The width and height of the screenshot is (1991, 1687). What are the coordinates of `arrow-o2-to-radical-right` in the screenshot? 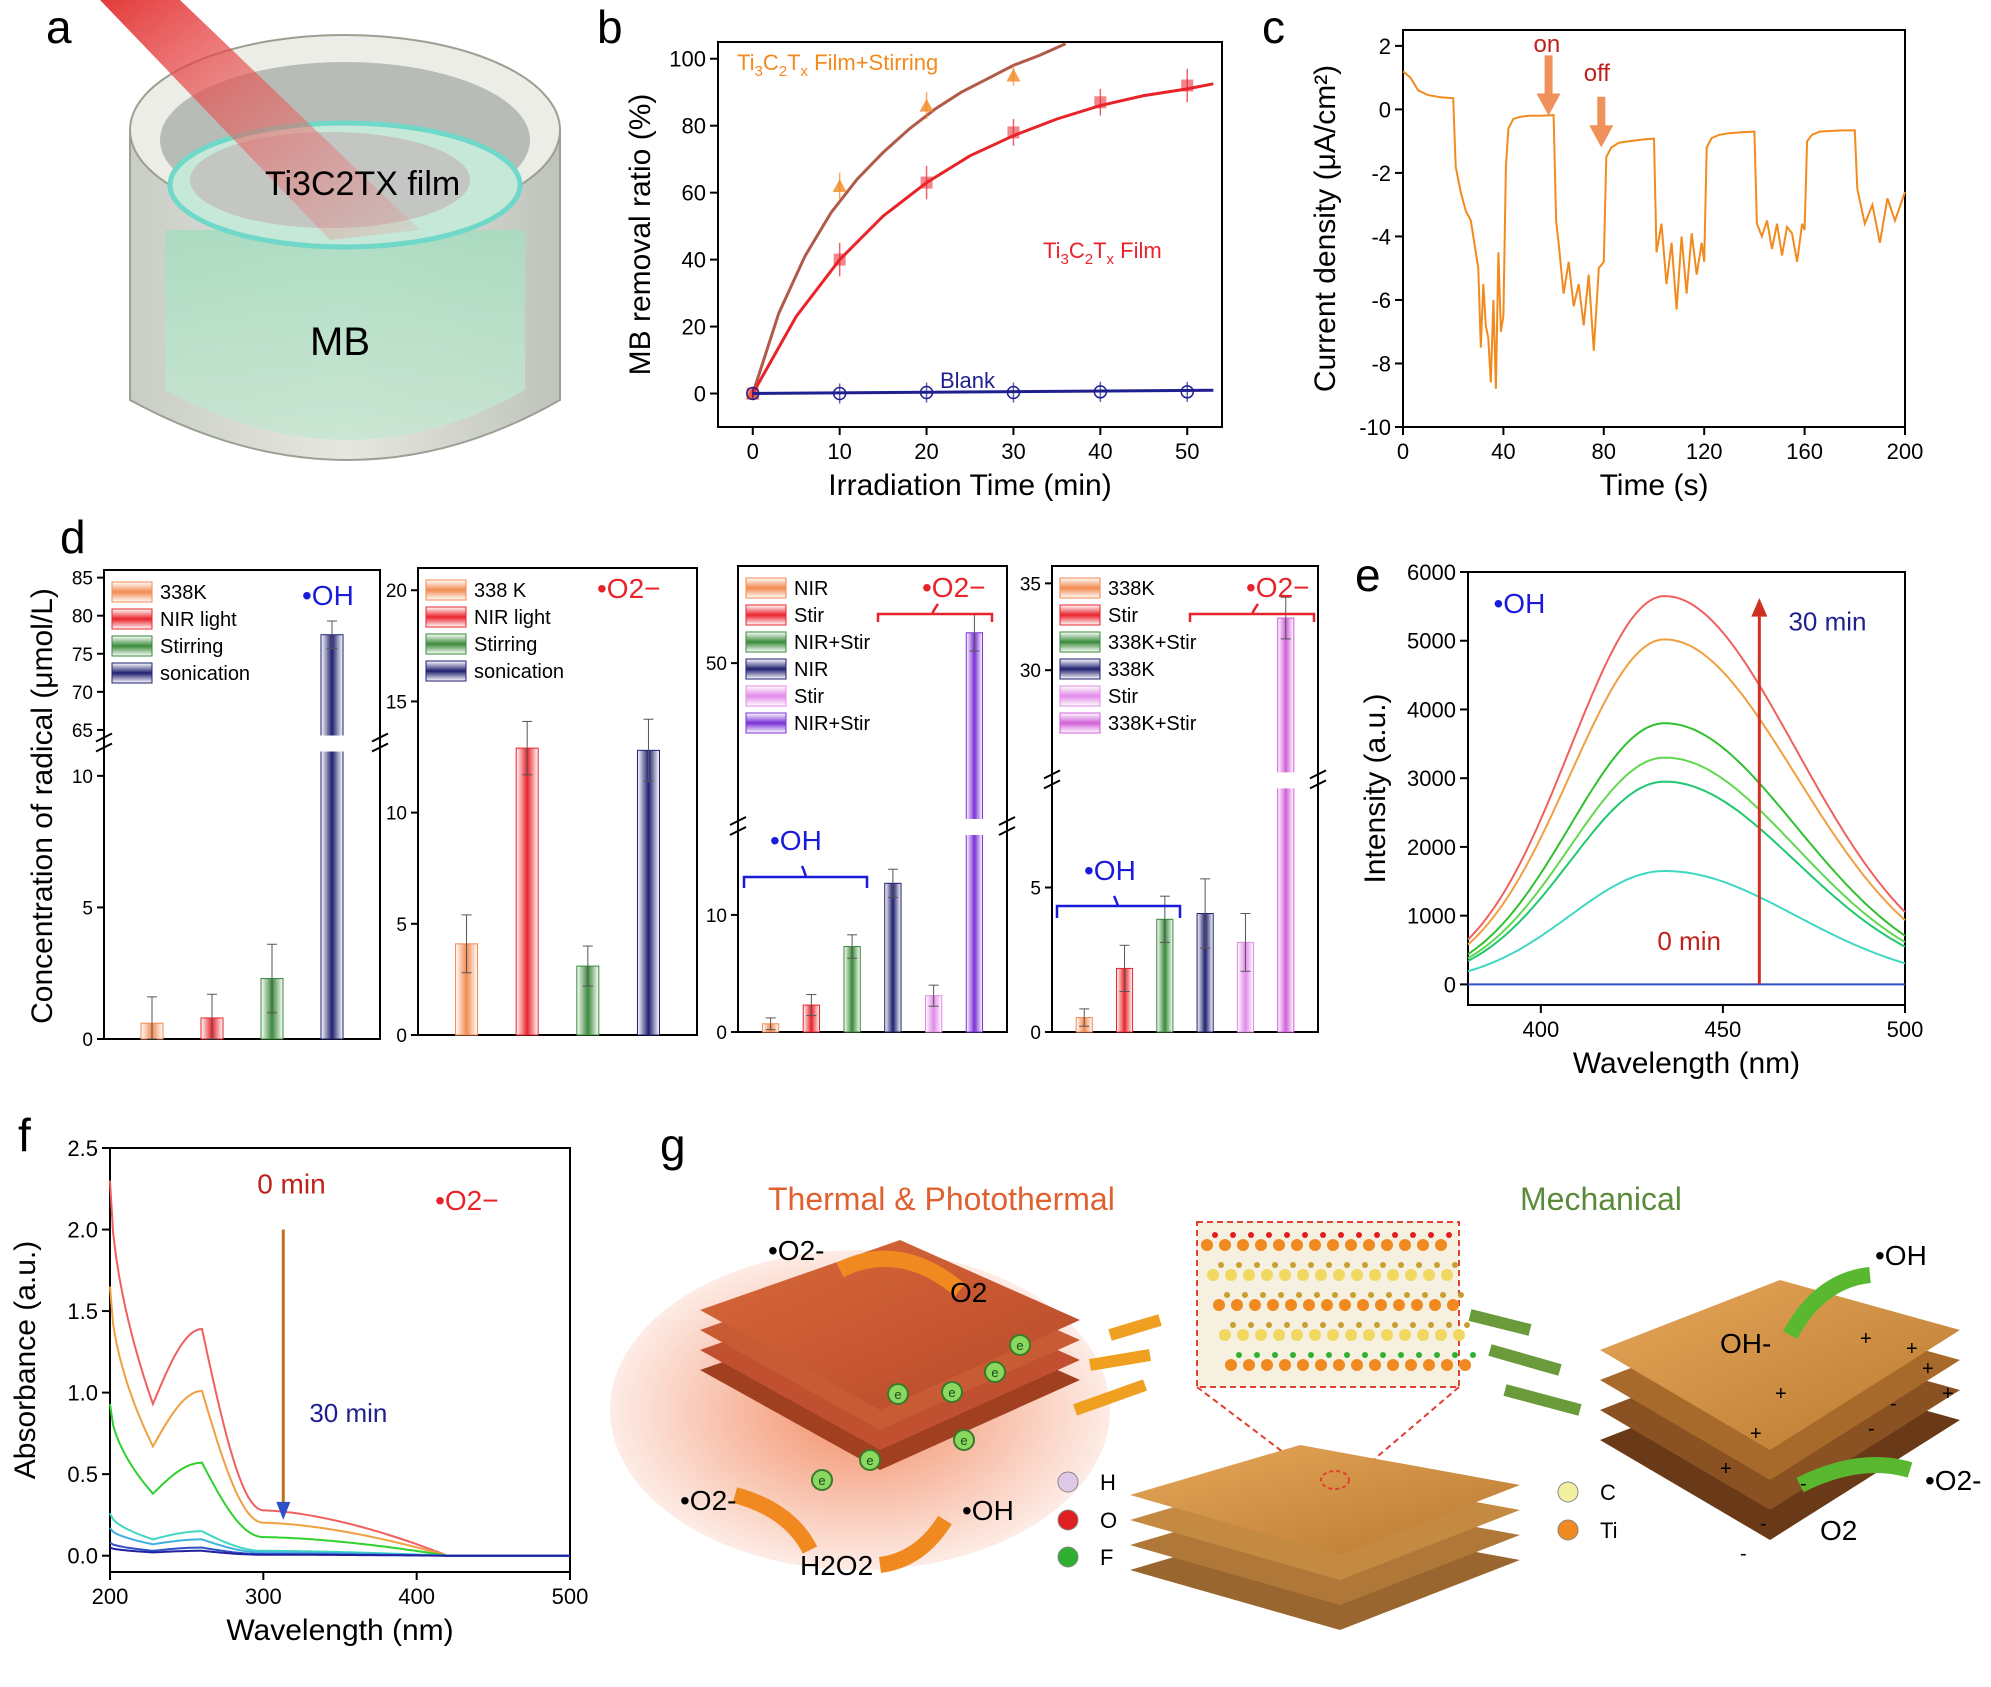 It's located at (1854, 1475).